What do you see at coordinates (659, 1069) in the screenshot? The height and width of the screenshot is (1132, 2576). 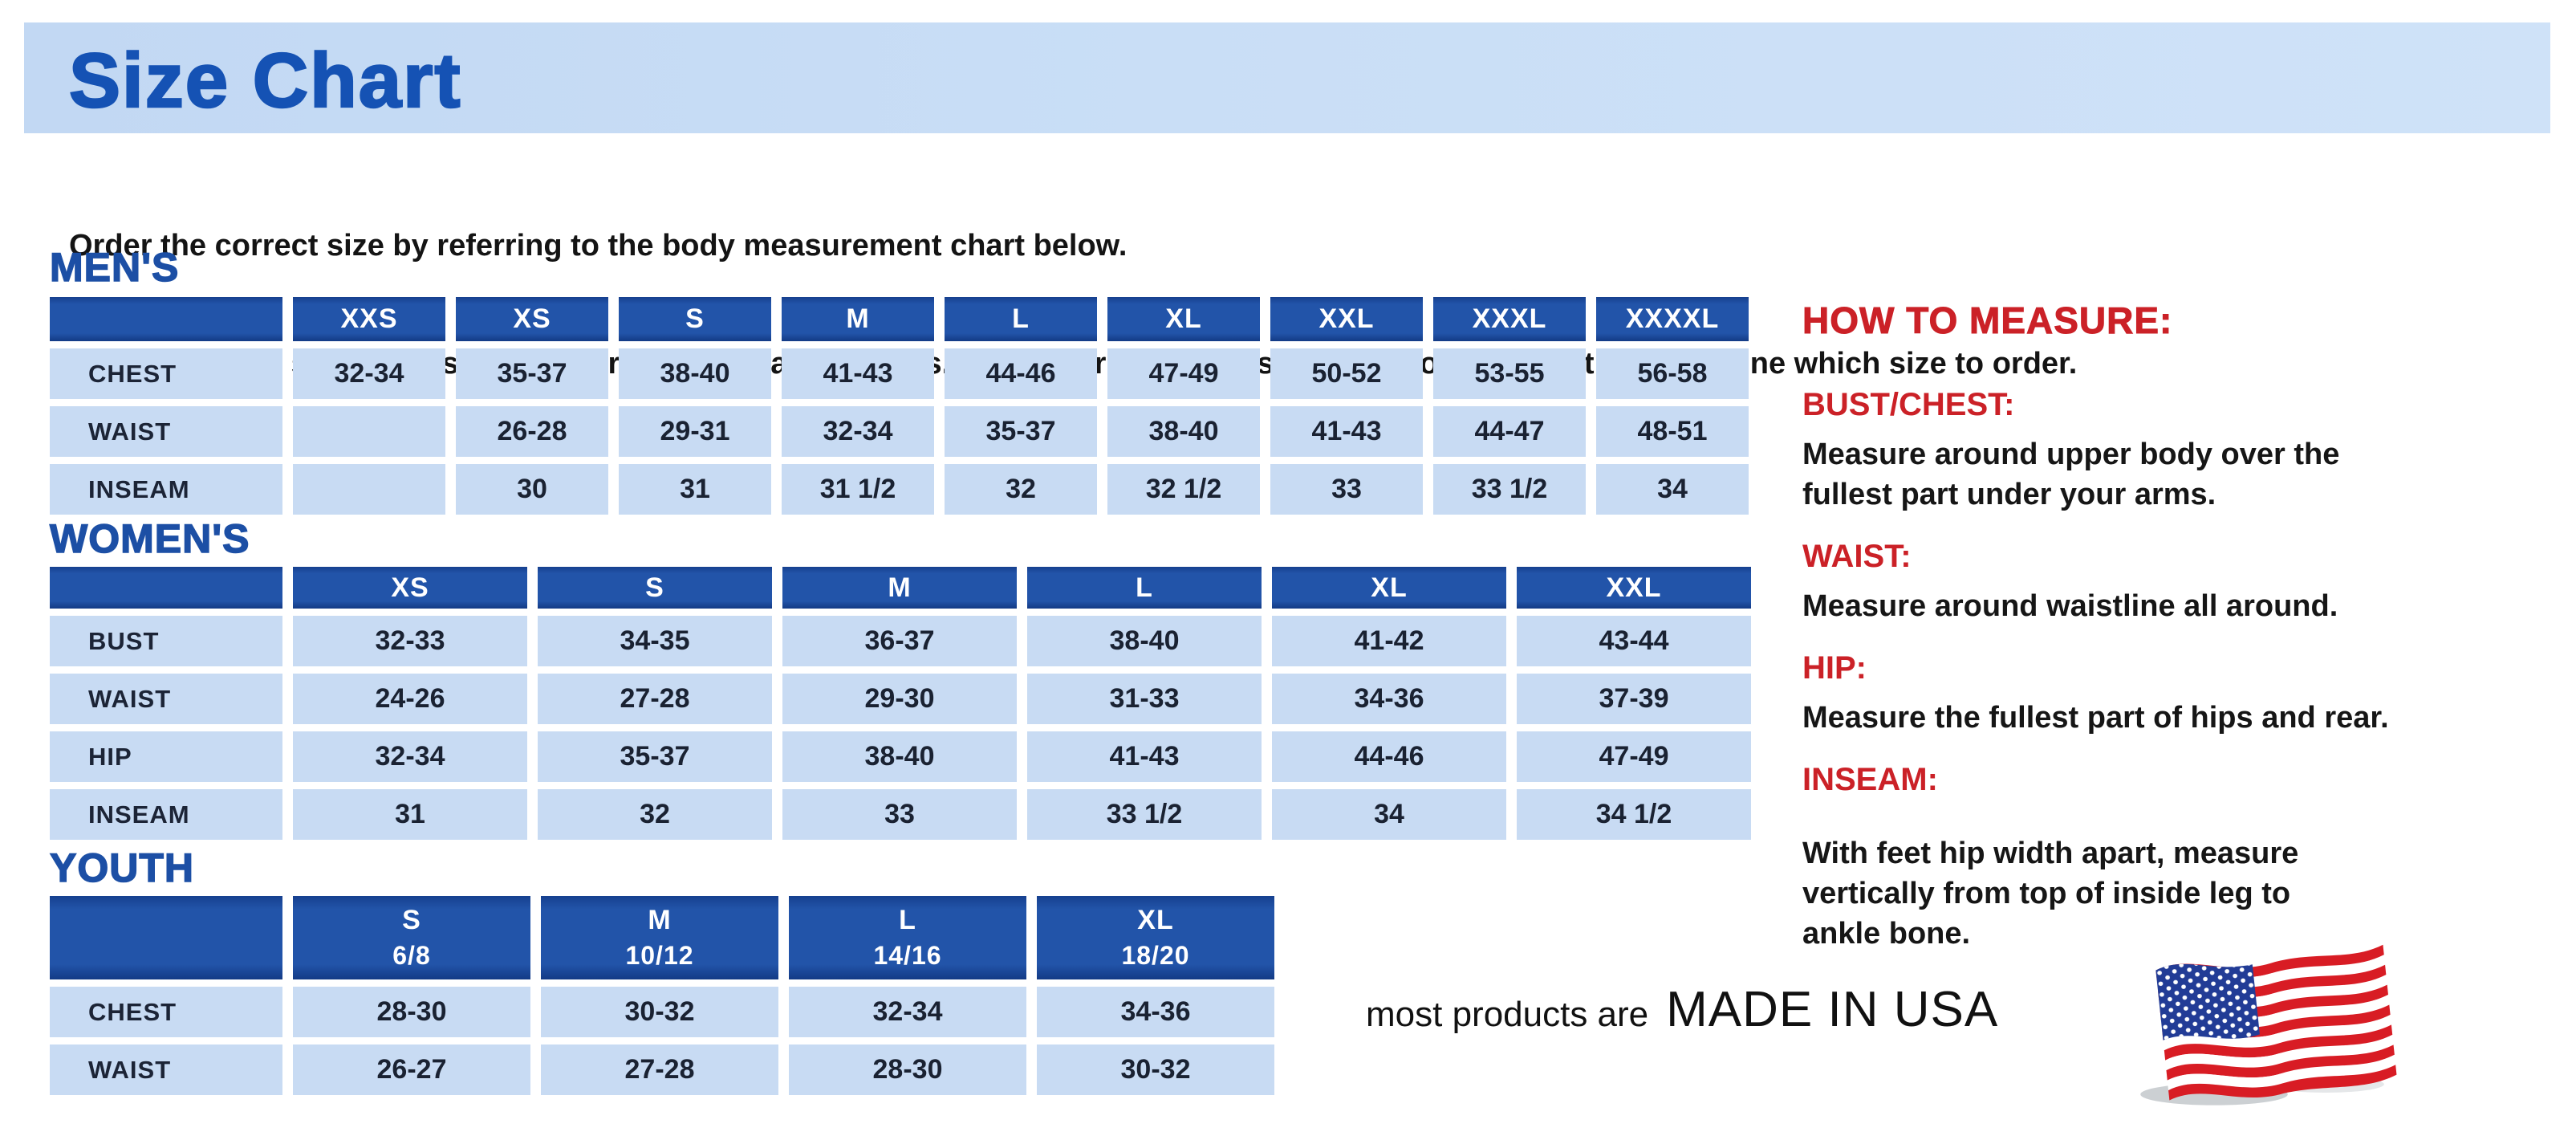 I see `size-cell: 27-28` at bounding box center [659, 1069].